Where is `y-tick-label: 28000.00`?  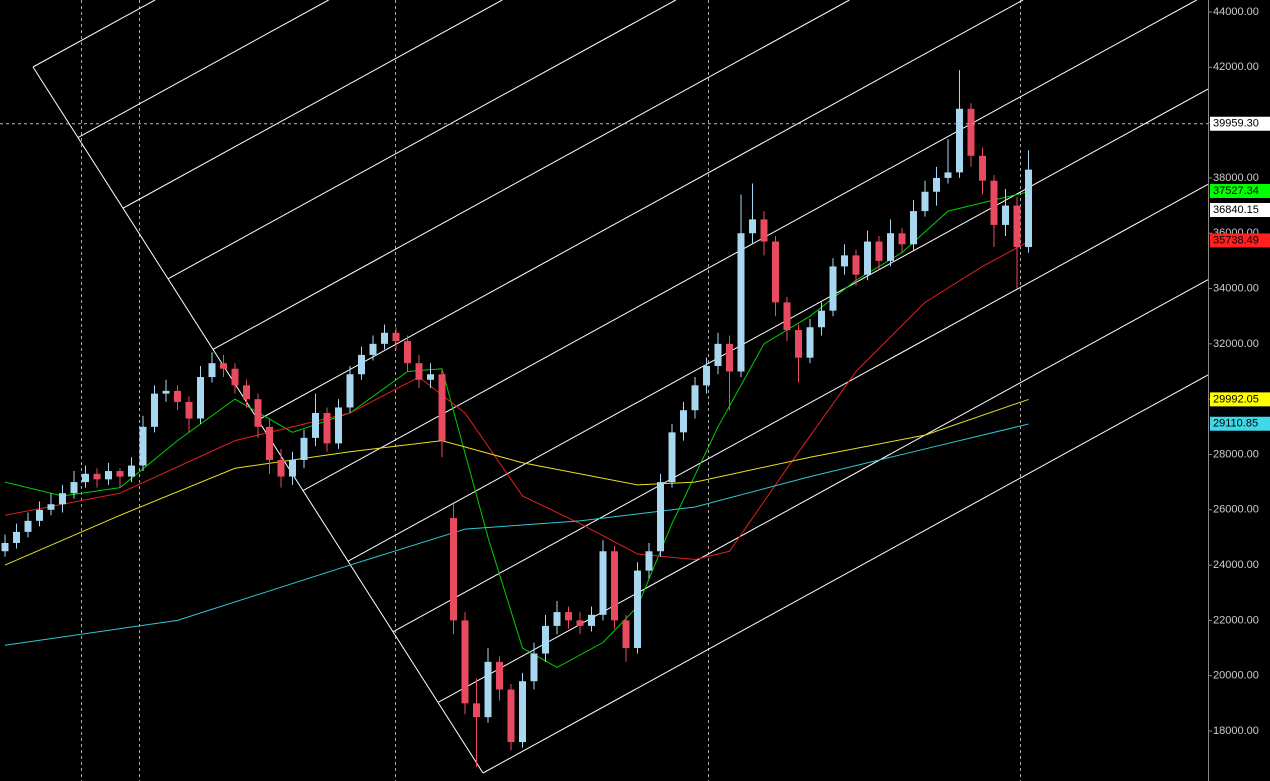 y-tick-label: 28000.00 is located at coordinates (1236, 454).